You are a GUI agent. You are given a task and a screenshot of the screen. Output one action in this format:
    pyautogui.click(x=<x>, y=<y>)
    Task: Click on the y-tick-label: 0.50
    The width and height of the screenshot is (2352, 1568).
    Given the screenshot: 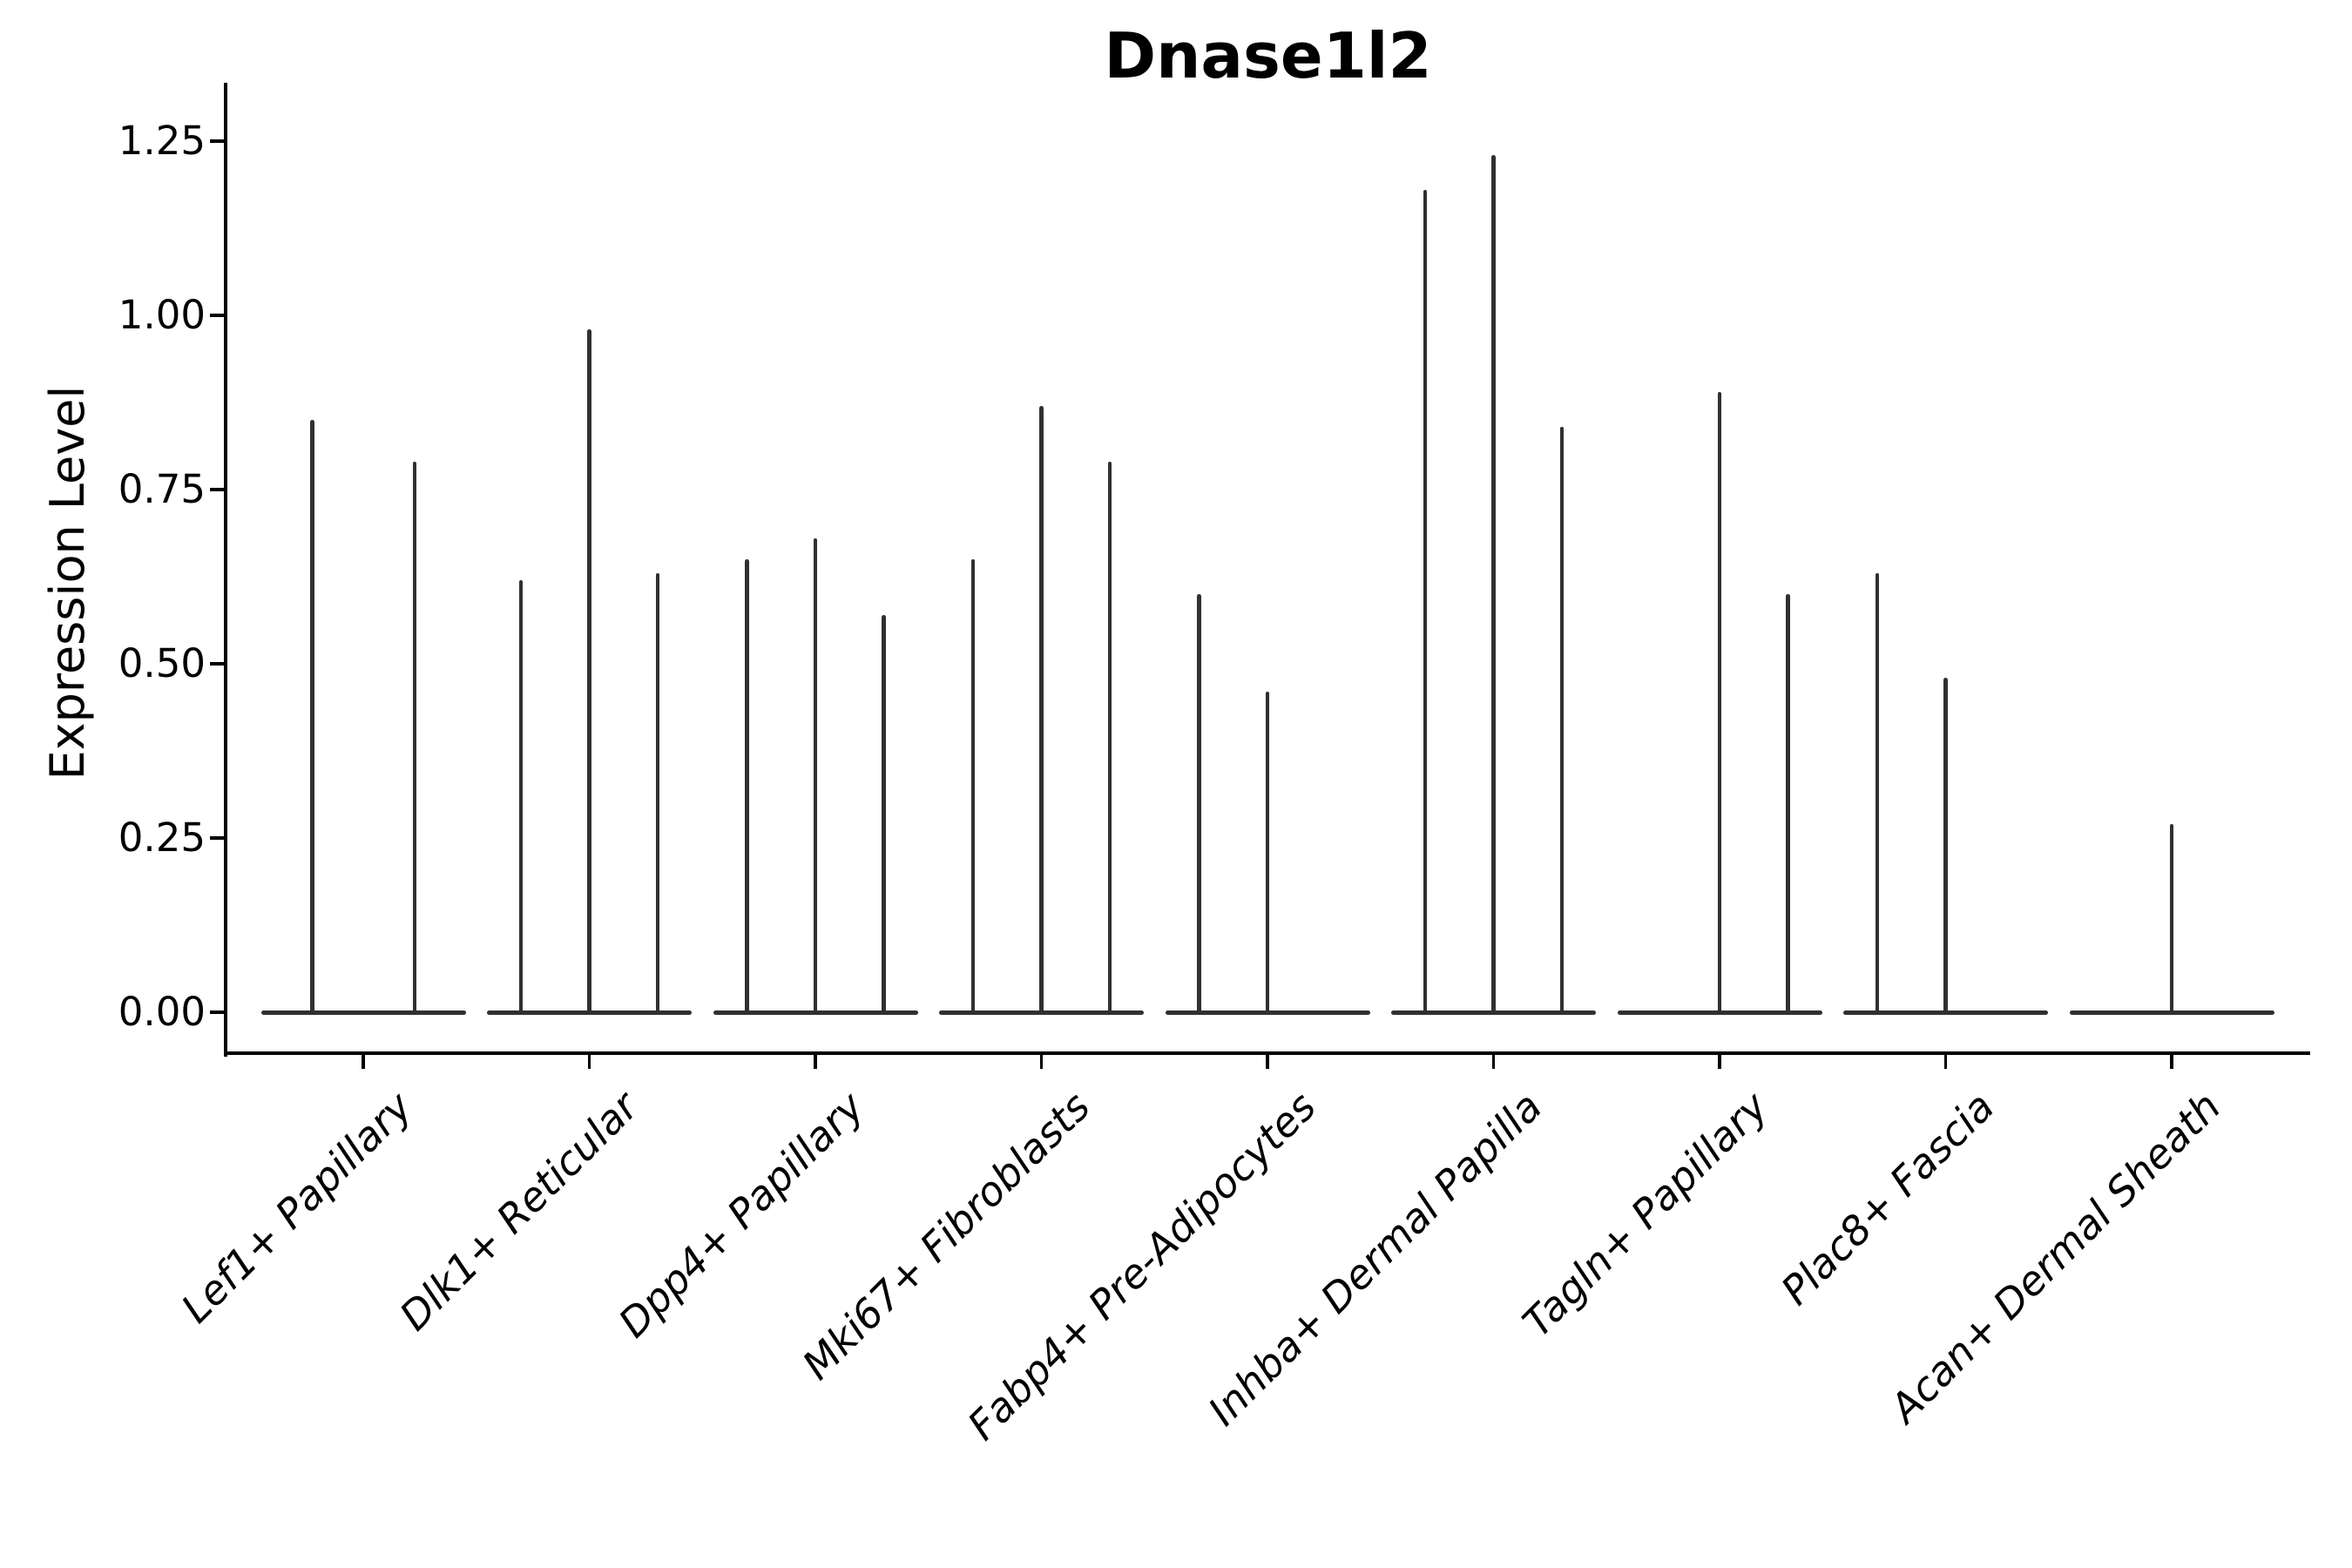 What is the action you would take?
    pyautogui.click(x=162, y=663)
    